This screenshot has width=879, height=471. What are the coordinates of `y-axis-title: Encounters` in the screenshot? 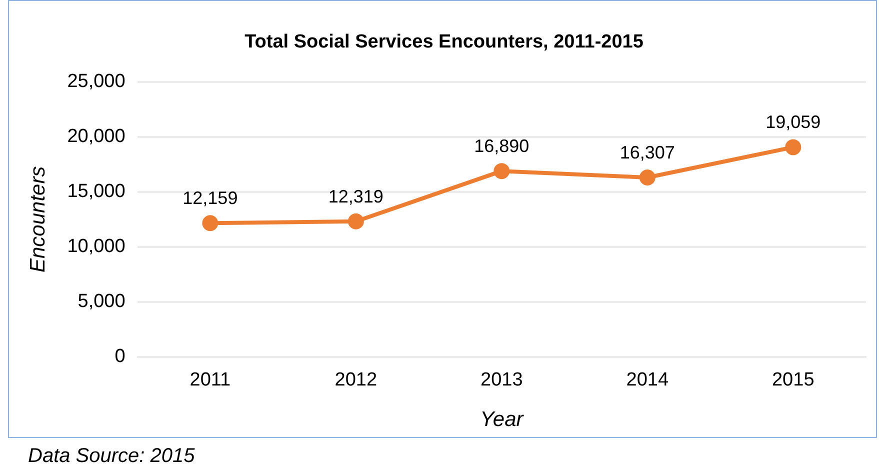 It's located at (38, 219).